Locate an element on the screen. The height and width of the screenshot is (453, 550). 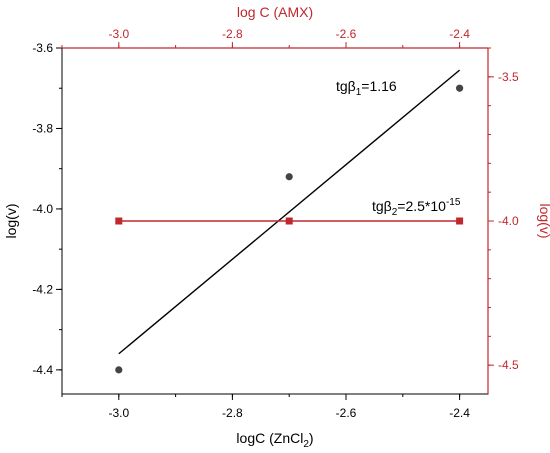
x-tick-label: -3.0 is located at coordinates (118, 413).